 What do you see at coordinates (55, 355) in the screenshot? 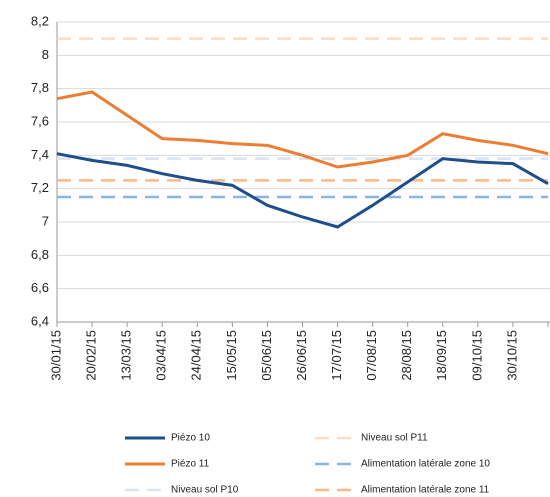
I see `x-tick-label: 30/01/15` at bounding box center [55, 355].